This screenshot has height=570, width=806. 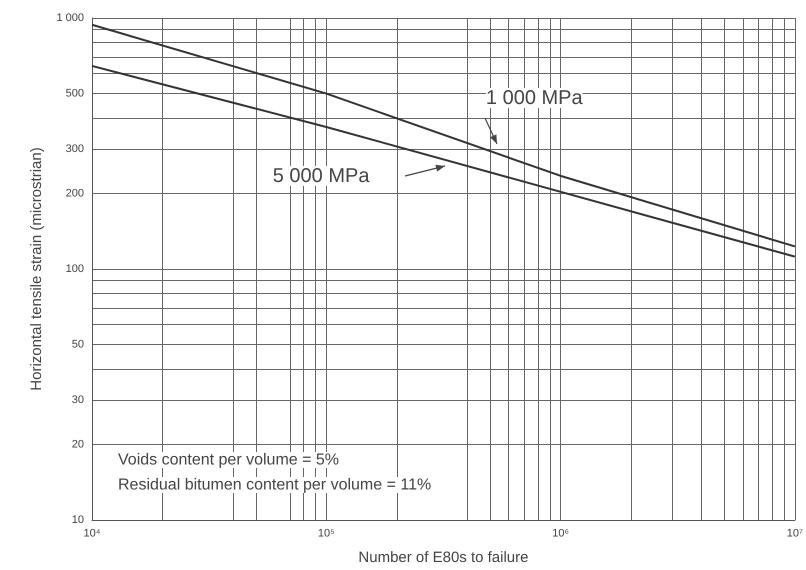 What do you see at coordinates (78, 520) in the screenshot?
I see `y-tick-label: 10` at bounding box center [78, 520].